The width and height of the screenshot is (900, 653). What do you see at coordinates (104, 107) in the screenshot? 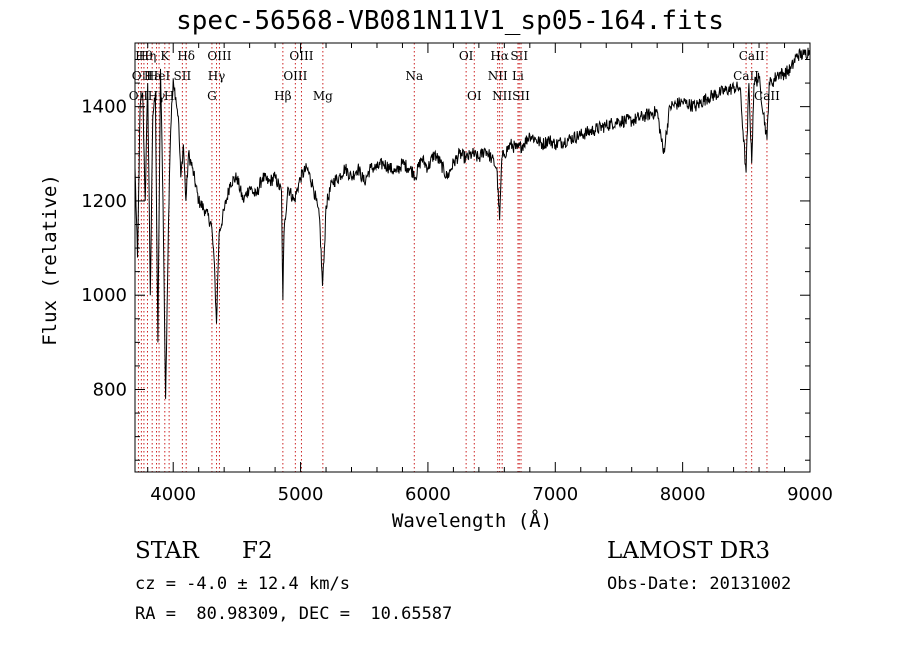
I see `y-tick-label: 1400` at bounding box center [104, 107].